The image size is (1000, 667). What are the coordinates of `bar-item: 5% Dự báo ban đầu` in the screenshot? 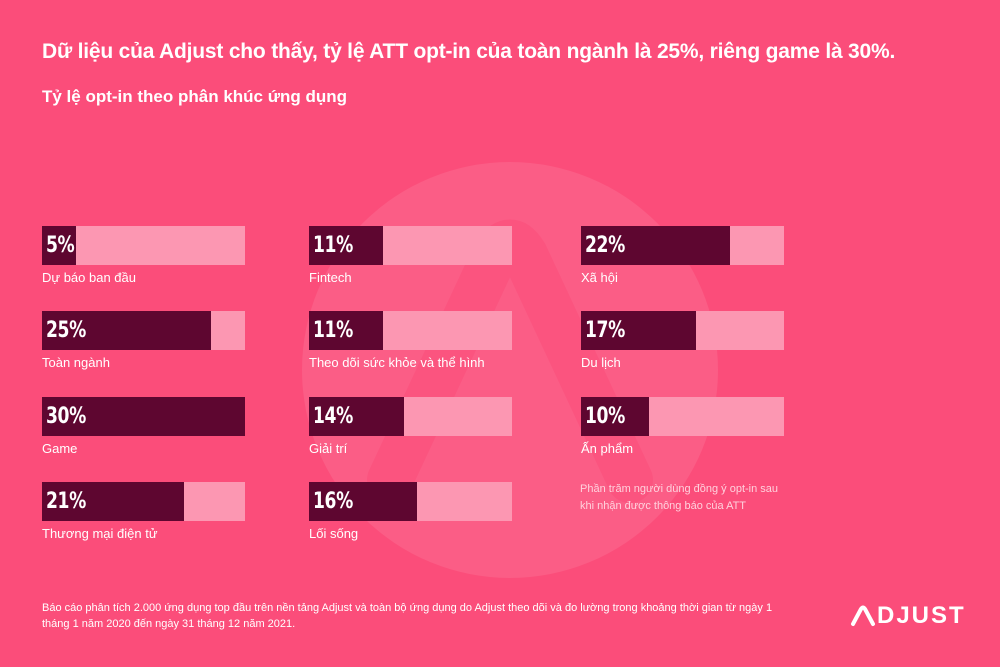 It's located at (143, 258).